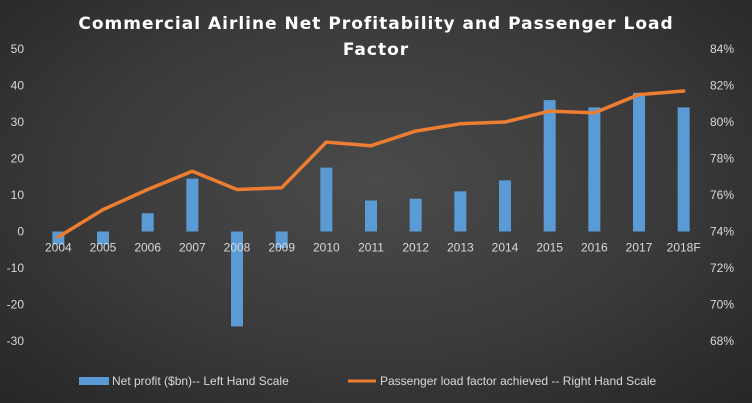 This screenshot has height=403, width=752. Describe the element at coordinates (18, 49) in the screenshot. I see `left-tick-label: 50` at that location.